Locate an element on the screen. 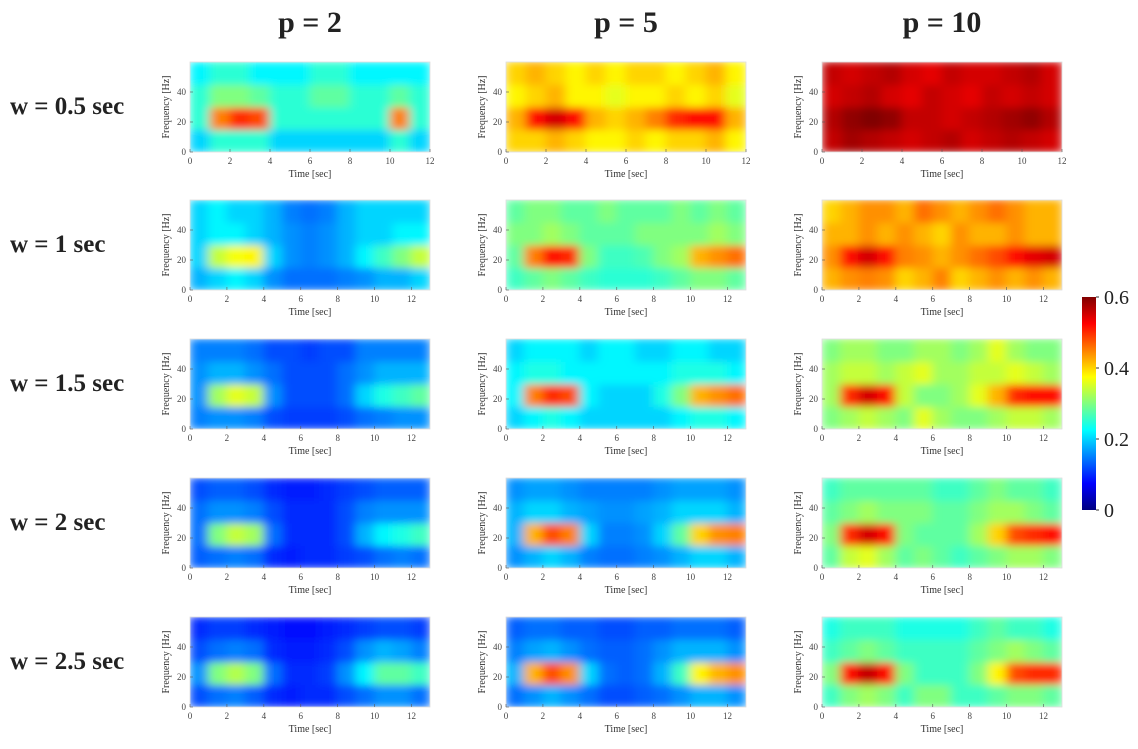 The image size is (1138, 749). x-tick-label: 2 is located at coordinates (859, 438).